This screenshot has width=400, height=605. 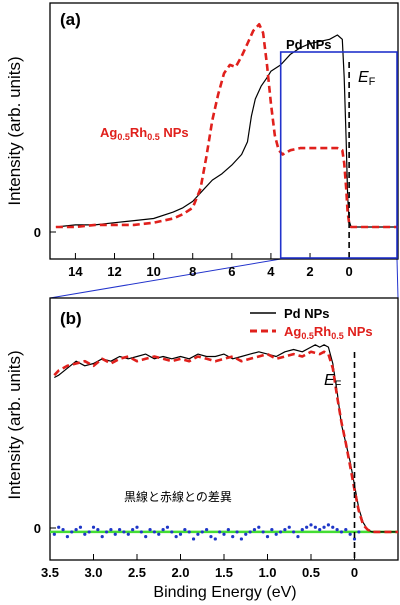 What do you see at coordinates (174, 132) in the screenshot?
I see `agrh-tail: NPs` at bounding box center [174, 132].